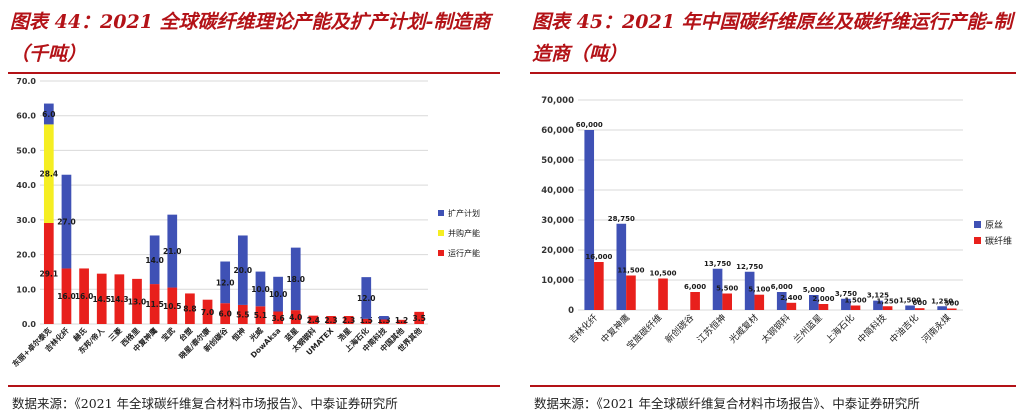 This screenshot has height=420, width=1024. Describe the element at coordinates (782, 287) in the screenshot. I see `data-label: 6,000` at that location.